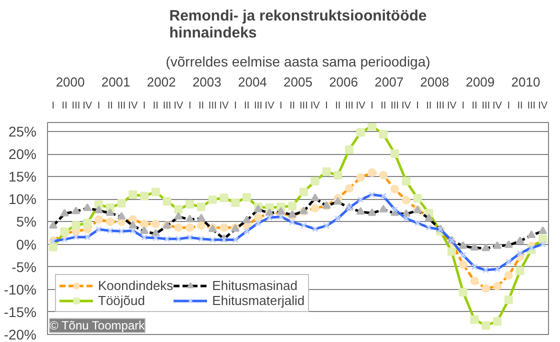  I want to click on x2-tick-label: 2002, so click(161, 82).